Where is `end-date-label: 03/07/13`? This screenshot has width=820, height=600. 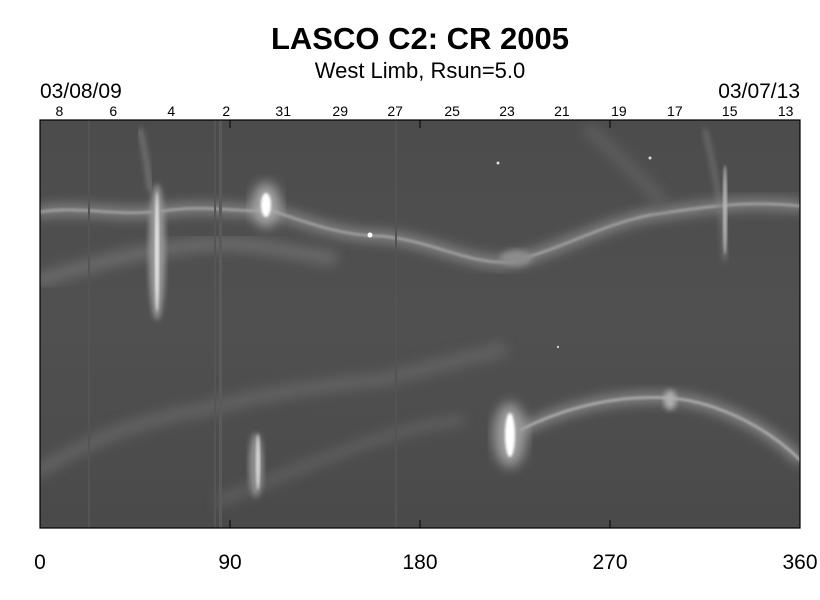 end-date-label: 03/07/13 is located at coordinates (759, 91).